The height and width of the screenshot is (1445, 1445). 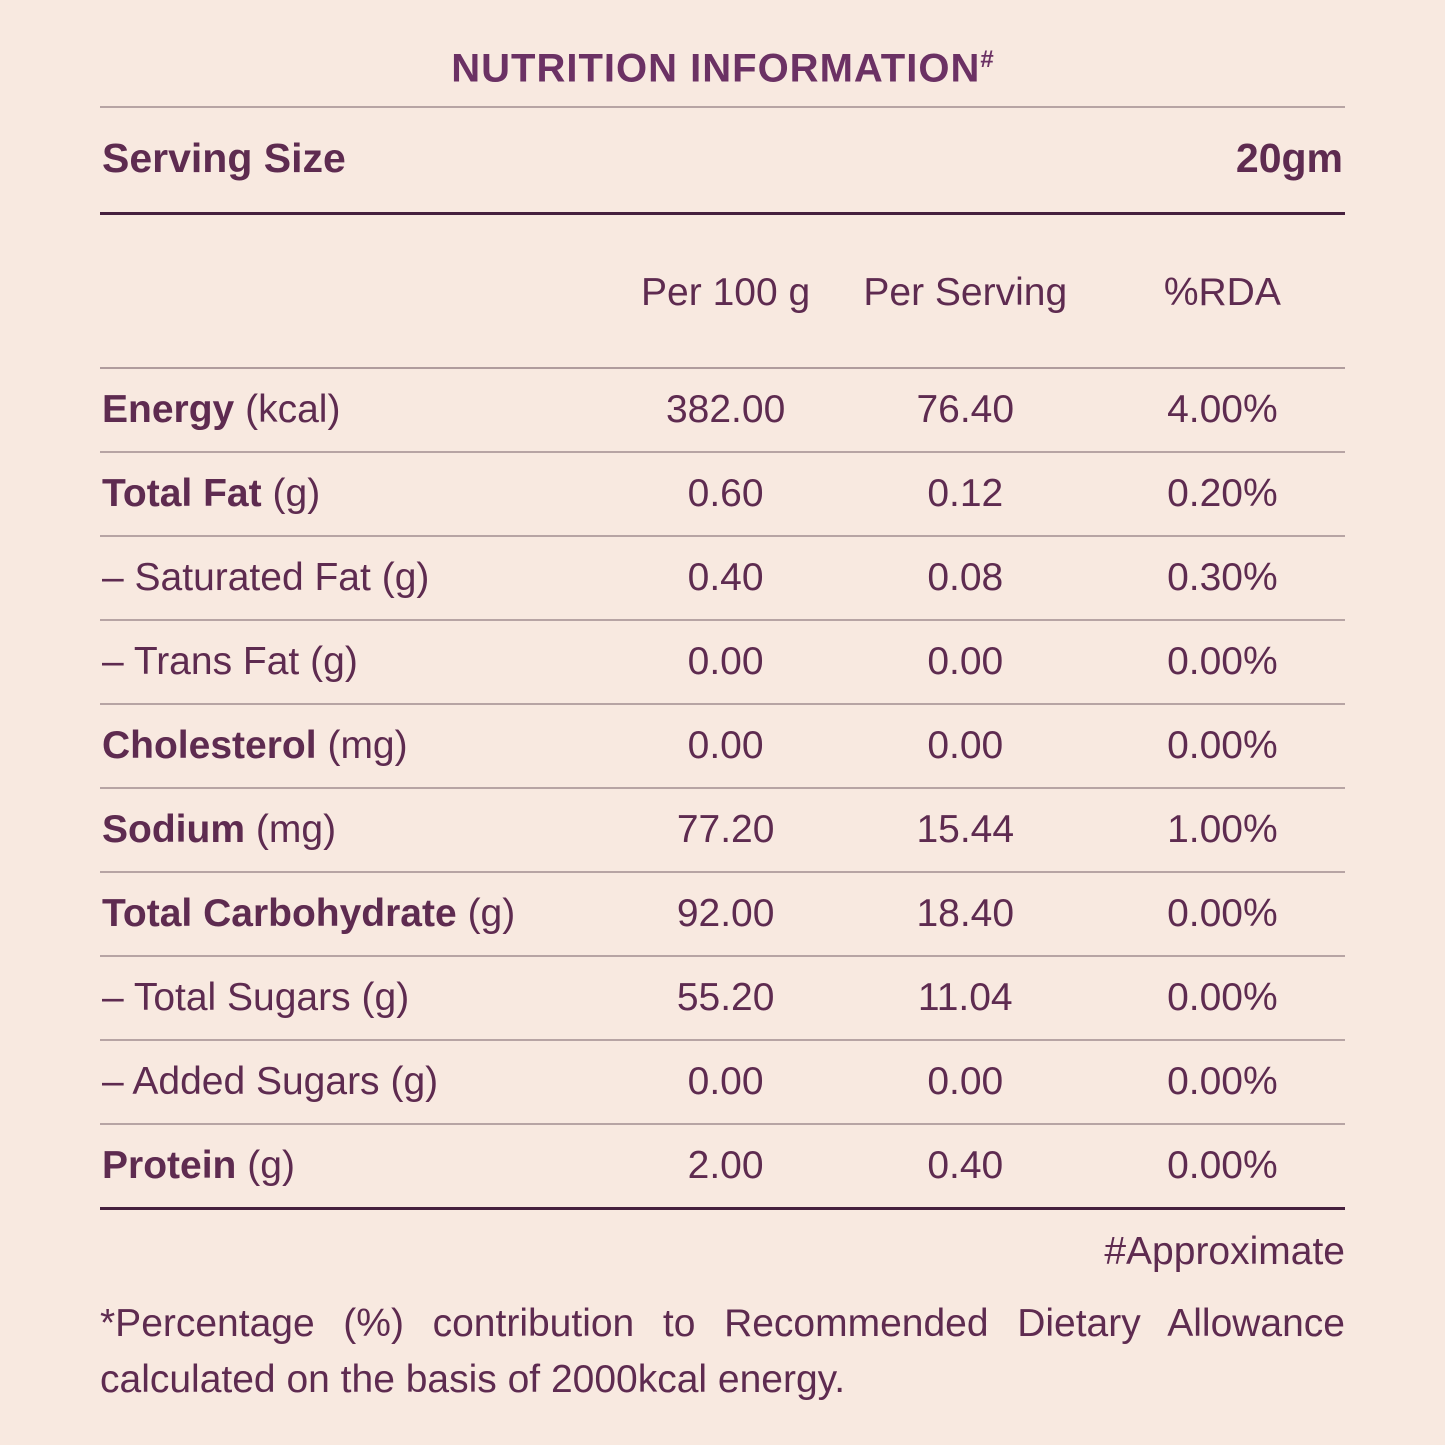 I want to click on serving-size-row: Serving Size 20gm, so click(x=722, y=160).